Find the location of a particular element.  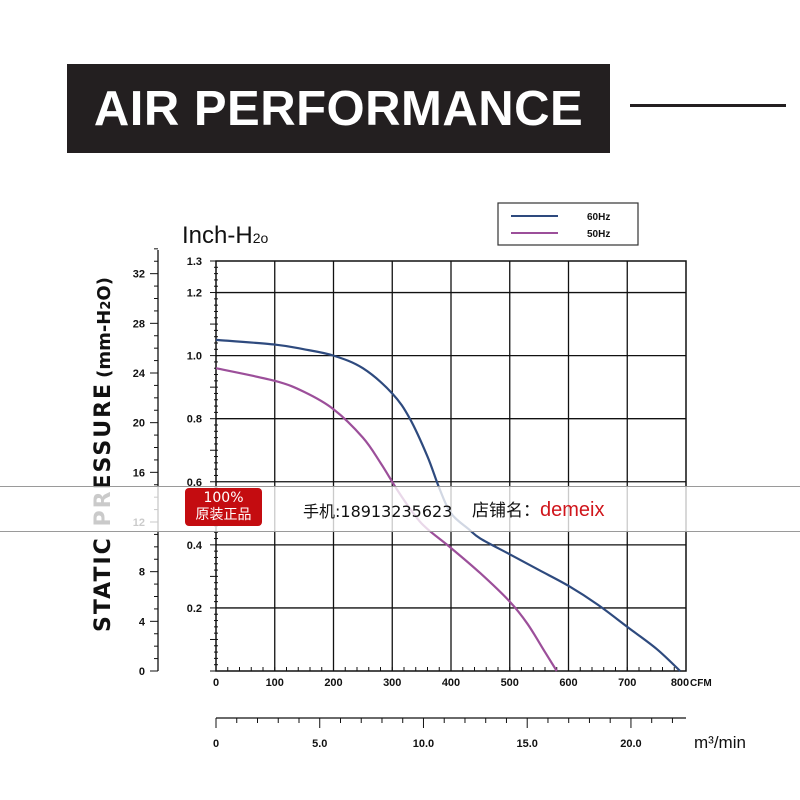

x-tick-label: 600 is located at coordinates (568, 683).